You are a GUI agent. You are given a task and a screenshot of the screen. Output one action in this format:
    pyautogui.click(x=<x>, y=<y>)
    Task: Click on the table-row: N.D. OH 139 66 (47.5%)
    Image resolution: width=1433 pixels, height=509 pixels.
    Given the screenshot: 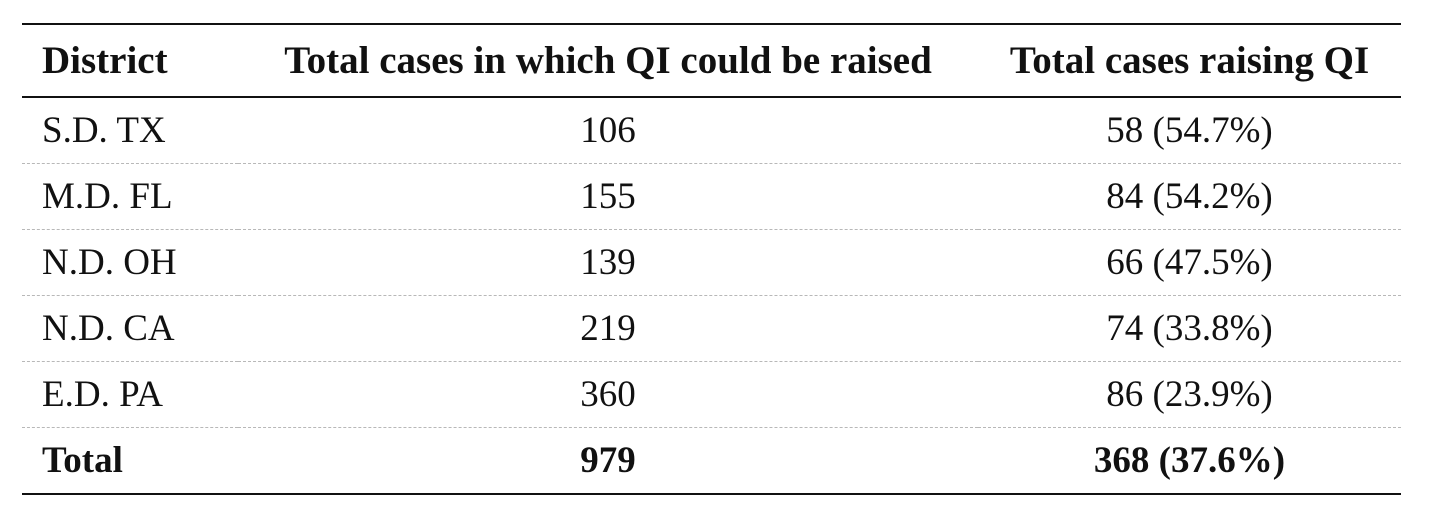 What is the action you would take?
    pyautogui.click(x=711, y=262)
    